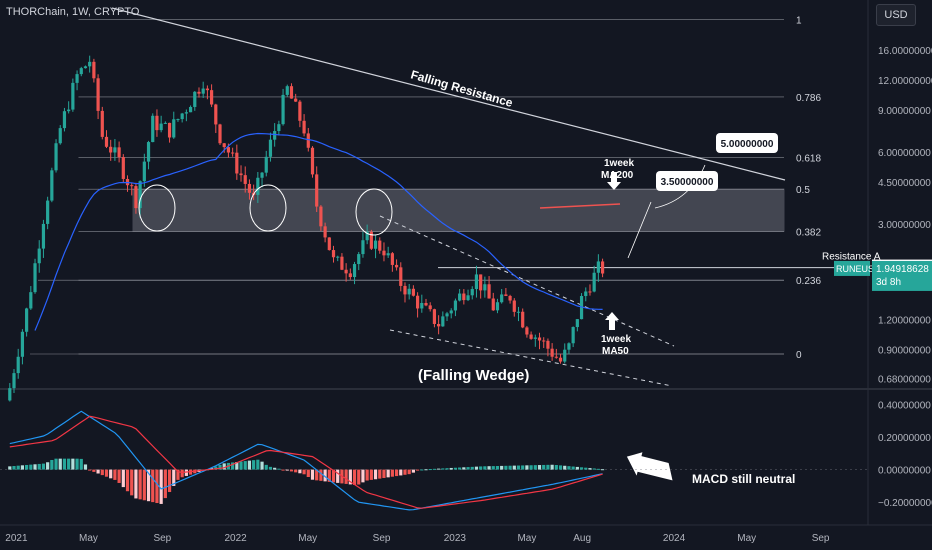 The width and height of the screenshot is (932, 550). What do you see at coordinates (374, 212) in the screenshot?
I see `highlight-circle` at bounding box center [374, 212].